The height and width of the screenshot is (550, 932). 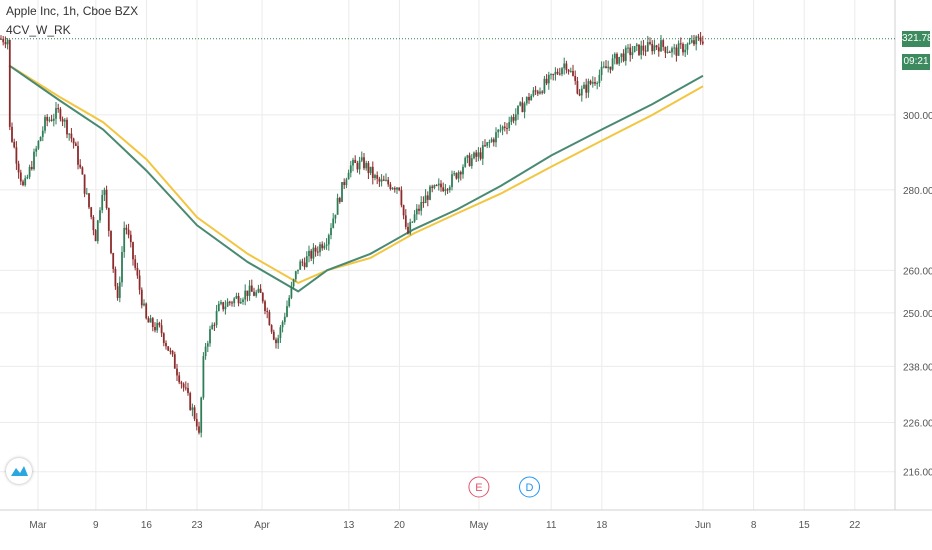 I want to click on x-tick-label: 20, so click(x=400, y=525).